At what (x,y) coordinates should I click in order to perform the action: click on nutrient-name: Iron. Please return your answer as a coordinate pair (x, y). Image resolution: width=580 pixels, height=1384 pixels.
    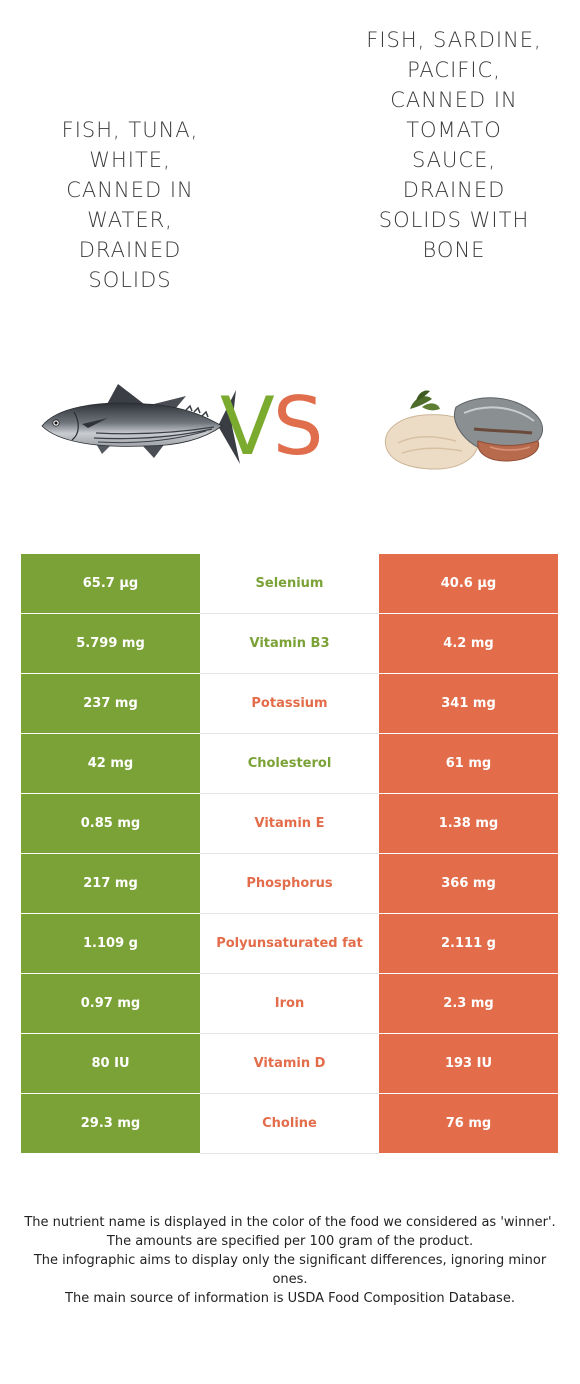
    Looking at the image, I should click on (289, 1003).